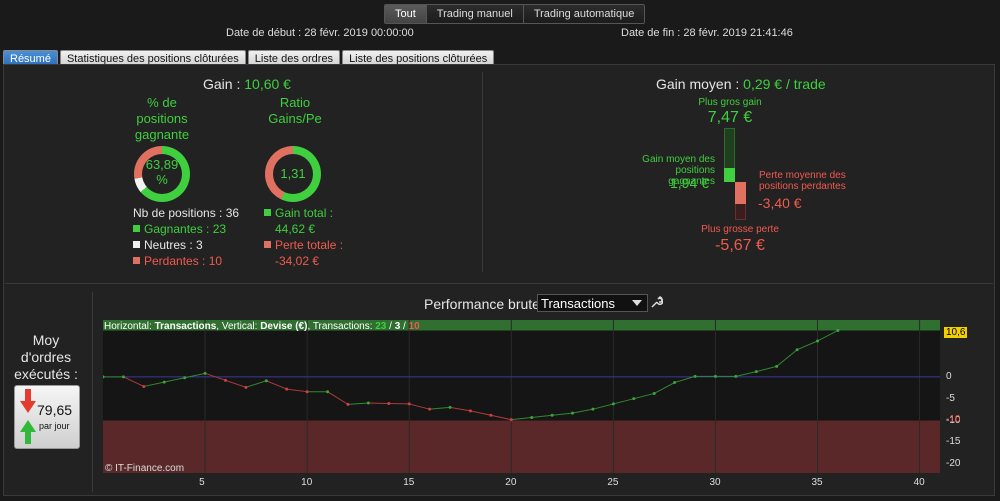  Describe the element at coordinates (293, 174) in the screenshot. I see `ratio-donut: 1,31` at that location.